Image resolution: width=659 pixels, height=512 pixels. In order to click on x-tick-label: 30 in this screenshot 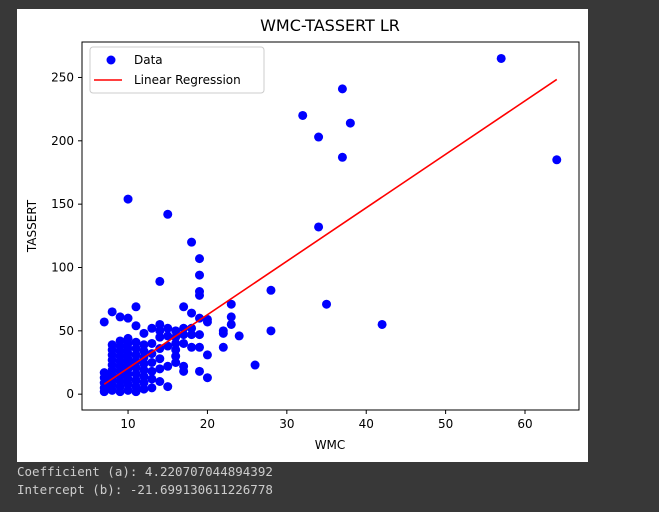, I will do `click(286, 424)`.